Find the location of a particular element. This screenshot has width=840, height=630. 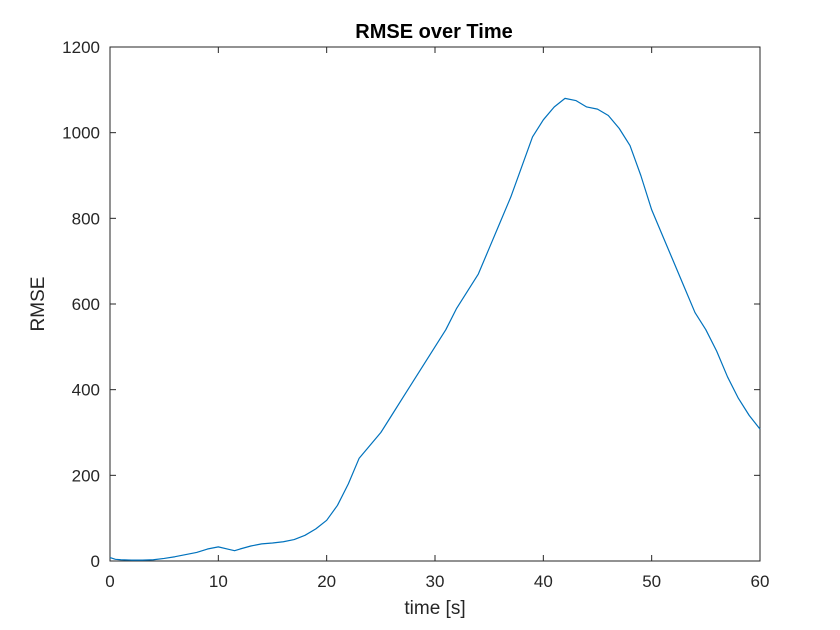

chart-title: RMSE over Time is located at coordinates (433, 32).